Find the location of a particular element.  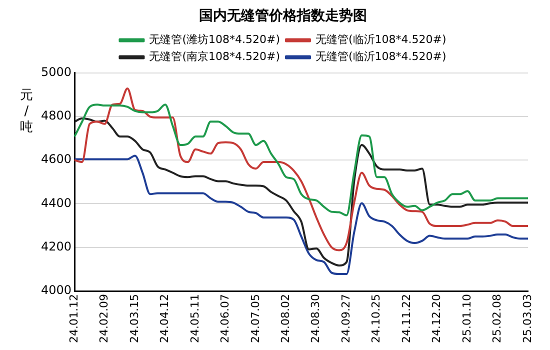

x-tick-label: 24.08.30 is located at coordinates (315, 318).